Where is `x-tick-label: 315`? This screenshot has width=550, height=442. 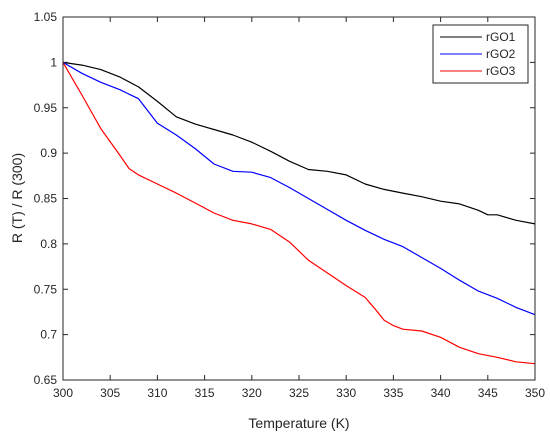
x-tick-label: 315 is located at coordinates (205, 393).